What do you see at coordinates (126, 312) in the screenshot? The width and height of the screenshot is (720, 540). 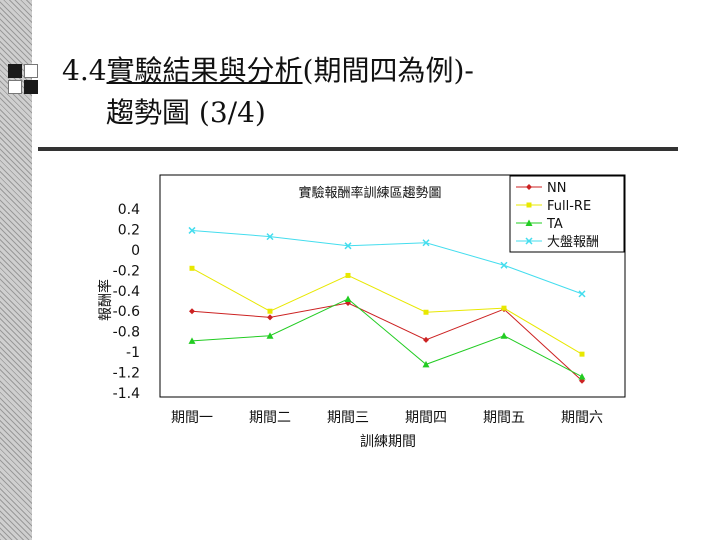 I see `y-tick-label: -0.6` at bounding box center [126, 312].